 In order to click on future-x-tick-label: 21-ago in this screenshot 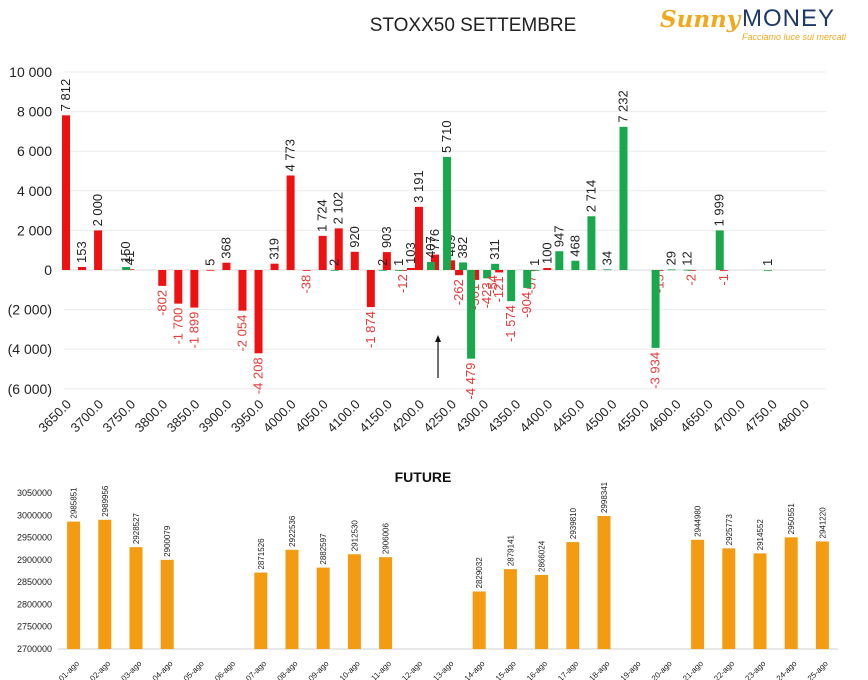, I will do `click(693, 669)`.